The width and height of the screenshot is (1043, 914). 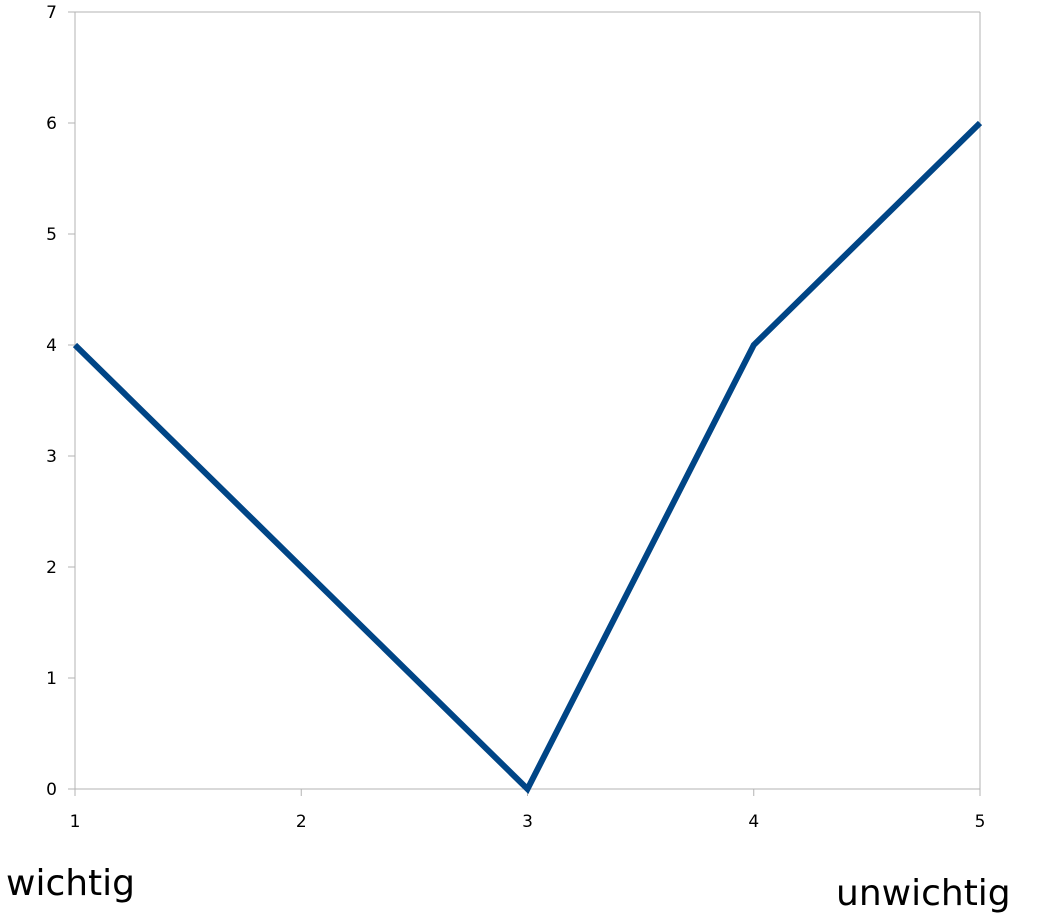 What do you see at coordinates (51, 235) in the screenshot?
I see `y-tick-label: 5` at bounding box center [51, 235].